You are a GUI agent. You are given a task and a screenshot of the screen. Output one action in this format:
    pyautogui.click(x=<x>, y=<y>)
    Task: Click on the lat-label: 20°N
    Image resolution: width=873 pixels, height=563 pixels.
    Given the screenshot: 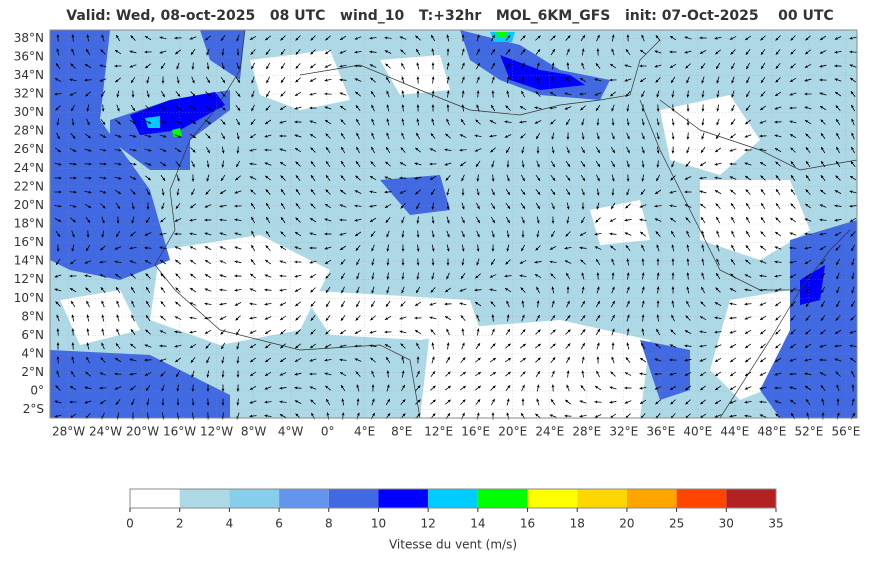 What is the action you would take?
    pyautogui.click(x=29, y=205)
    